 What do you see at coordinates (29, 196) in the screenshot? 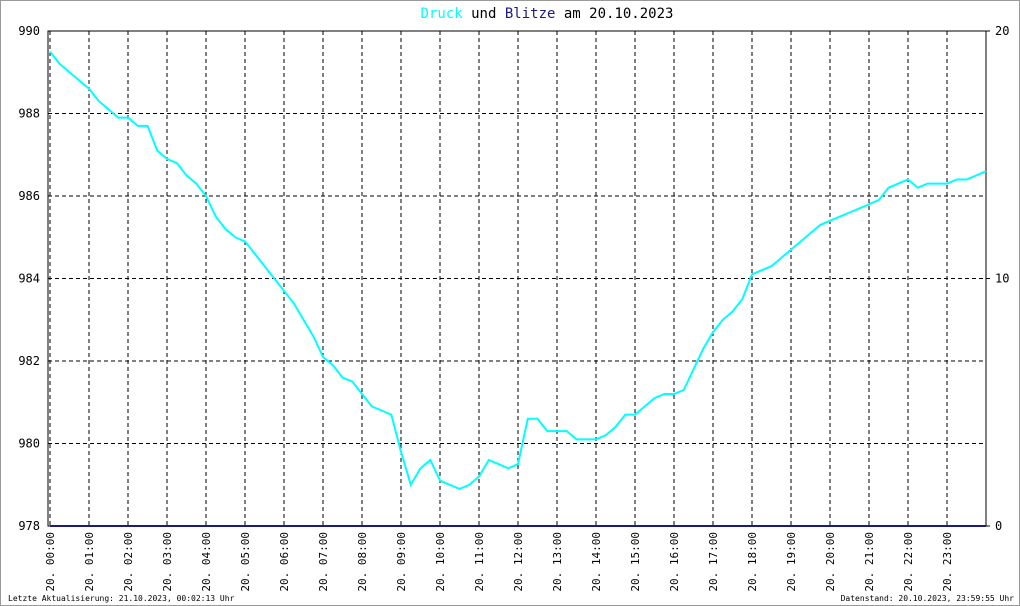
I see `y-tick-label: 986` at bounding box center [29, 196].